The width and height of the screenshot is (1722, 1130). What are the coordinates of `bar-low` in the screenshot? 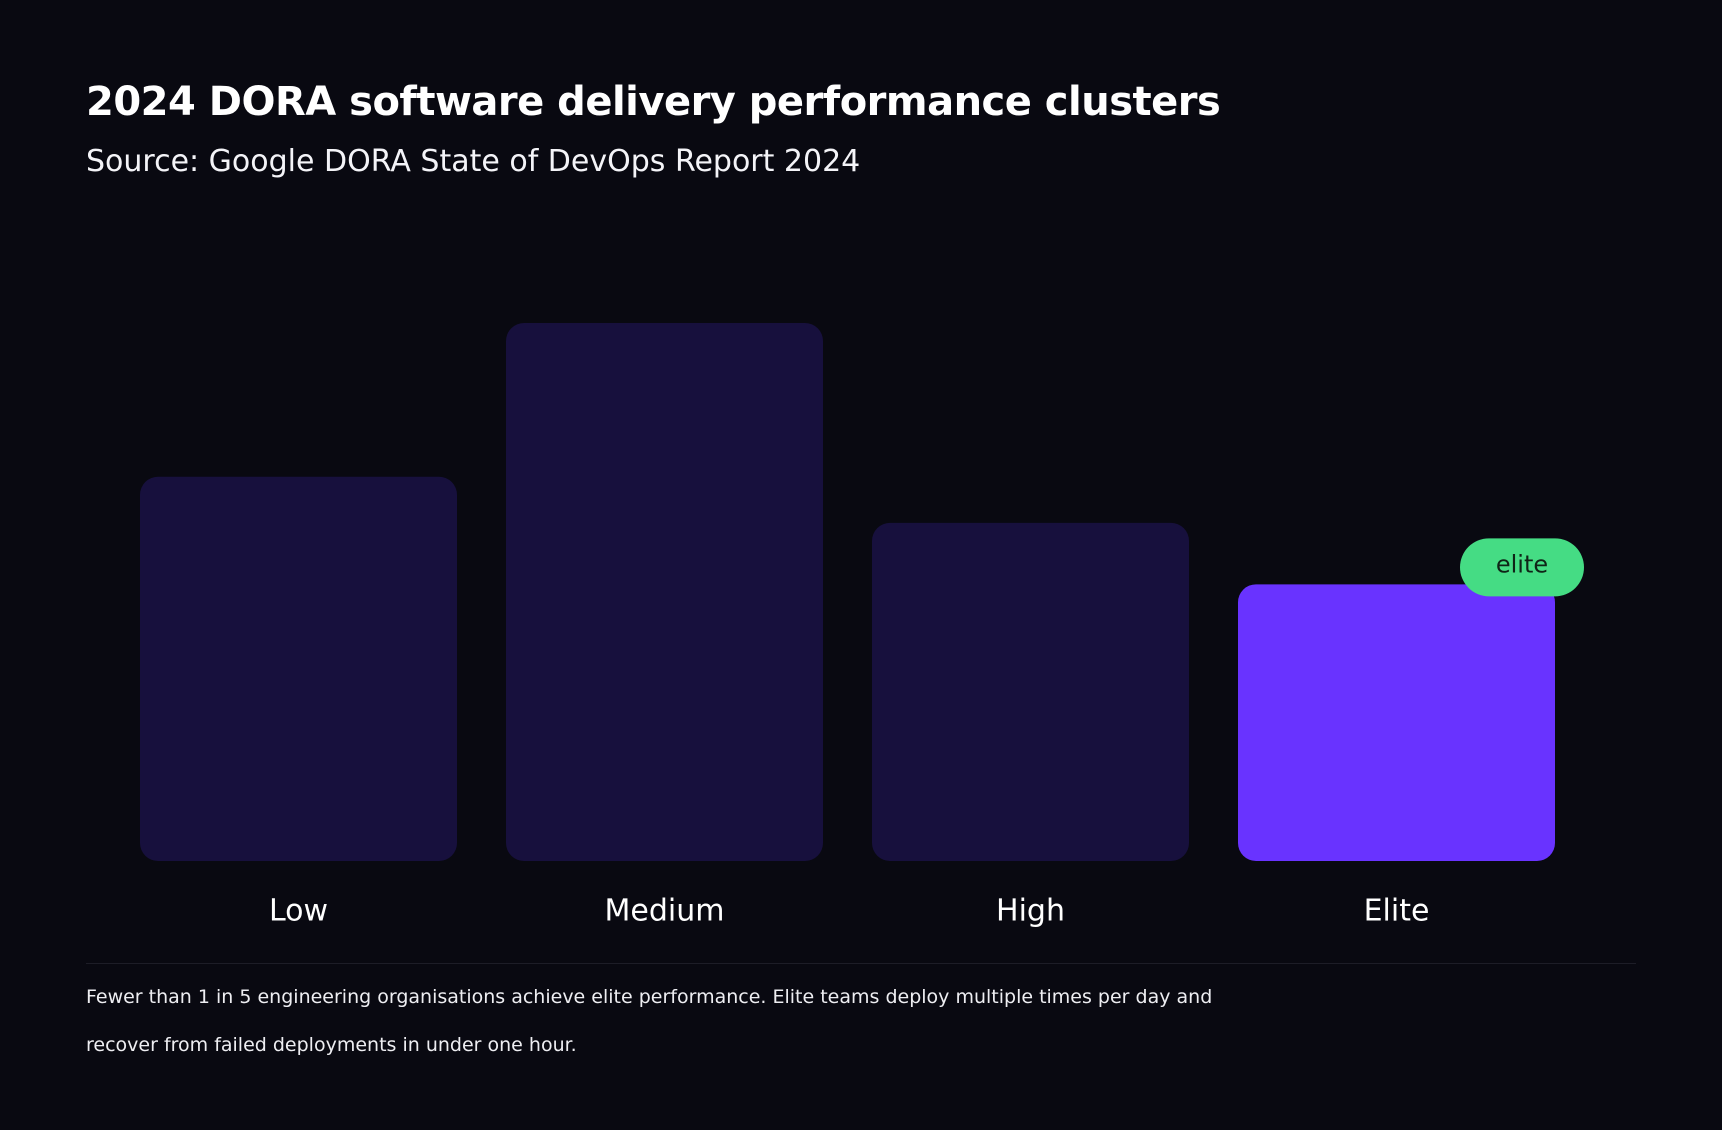 It's located at (298, 668).